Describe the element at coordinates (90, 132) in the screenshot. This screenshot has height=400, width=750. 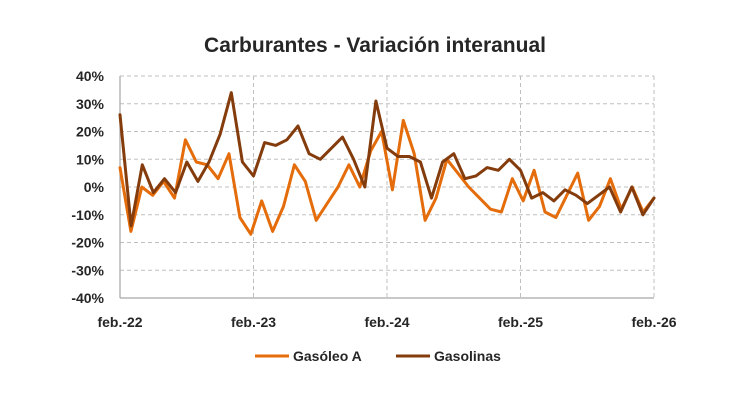
I see `y-tick-label: 20%` at that location.